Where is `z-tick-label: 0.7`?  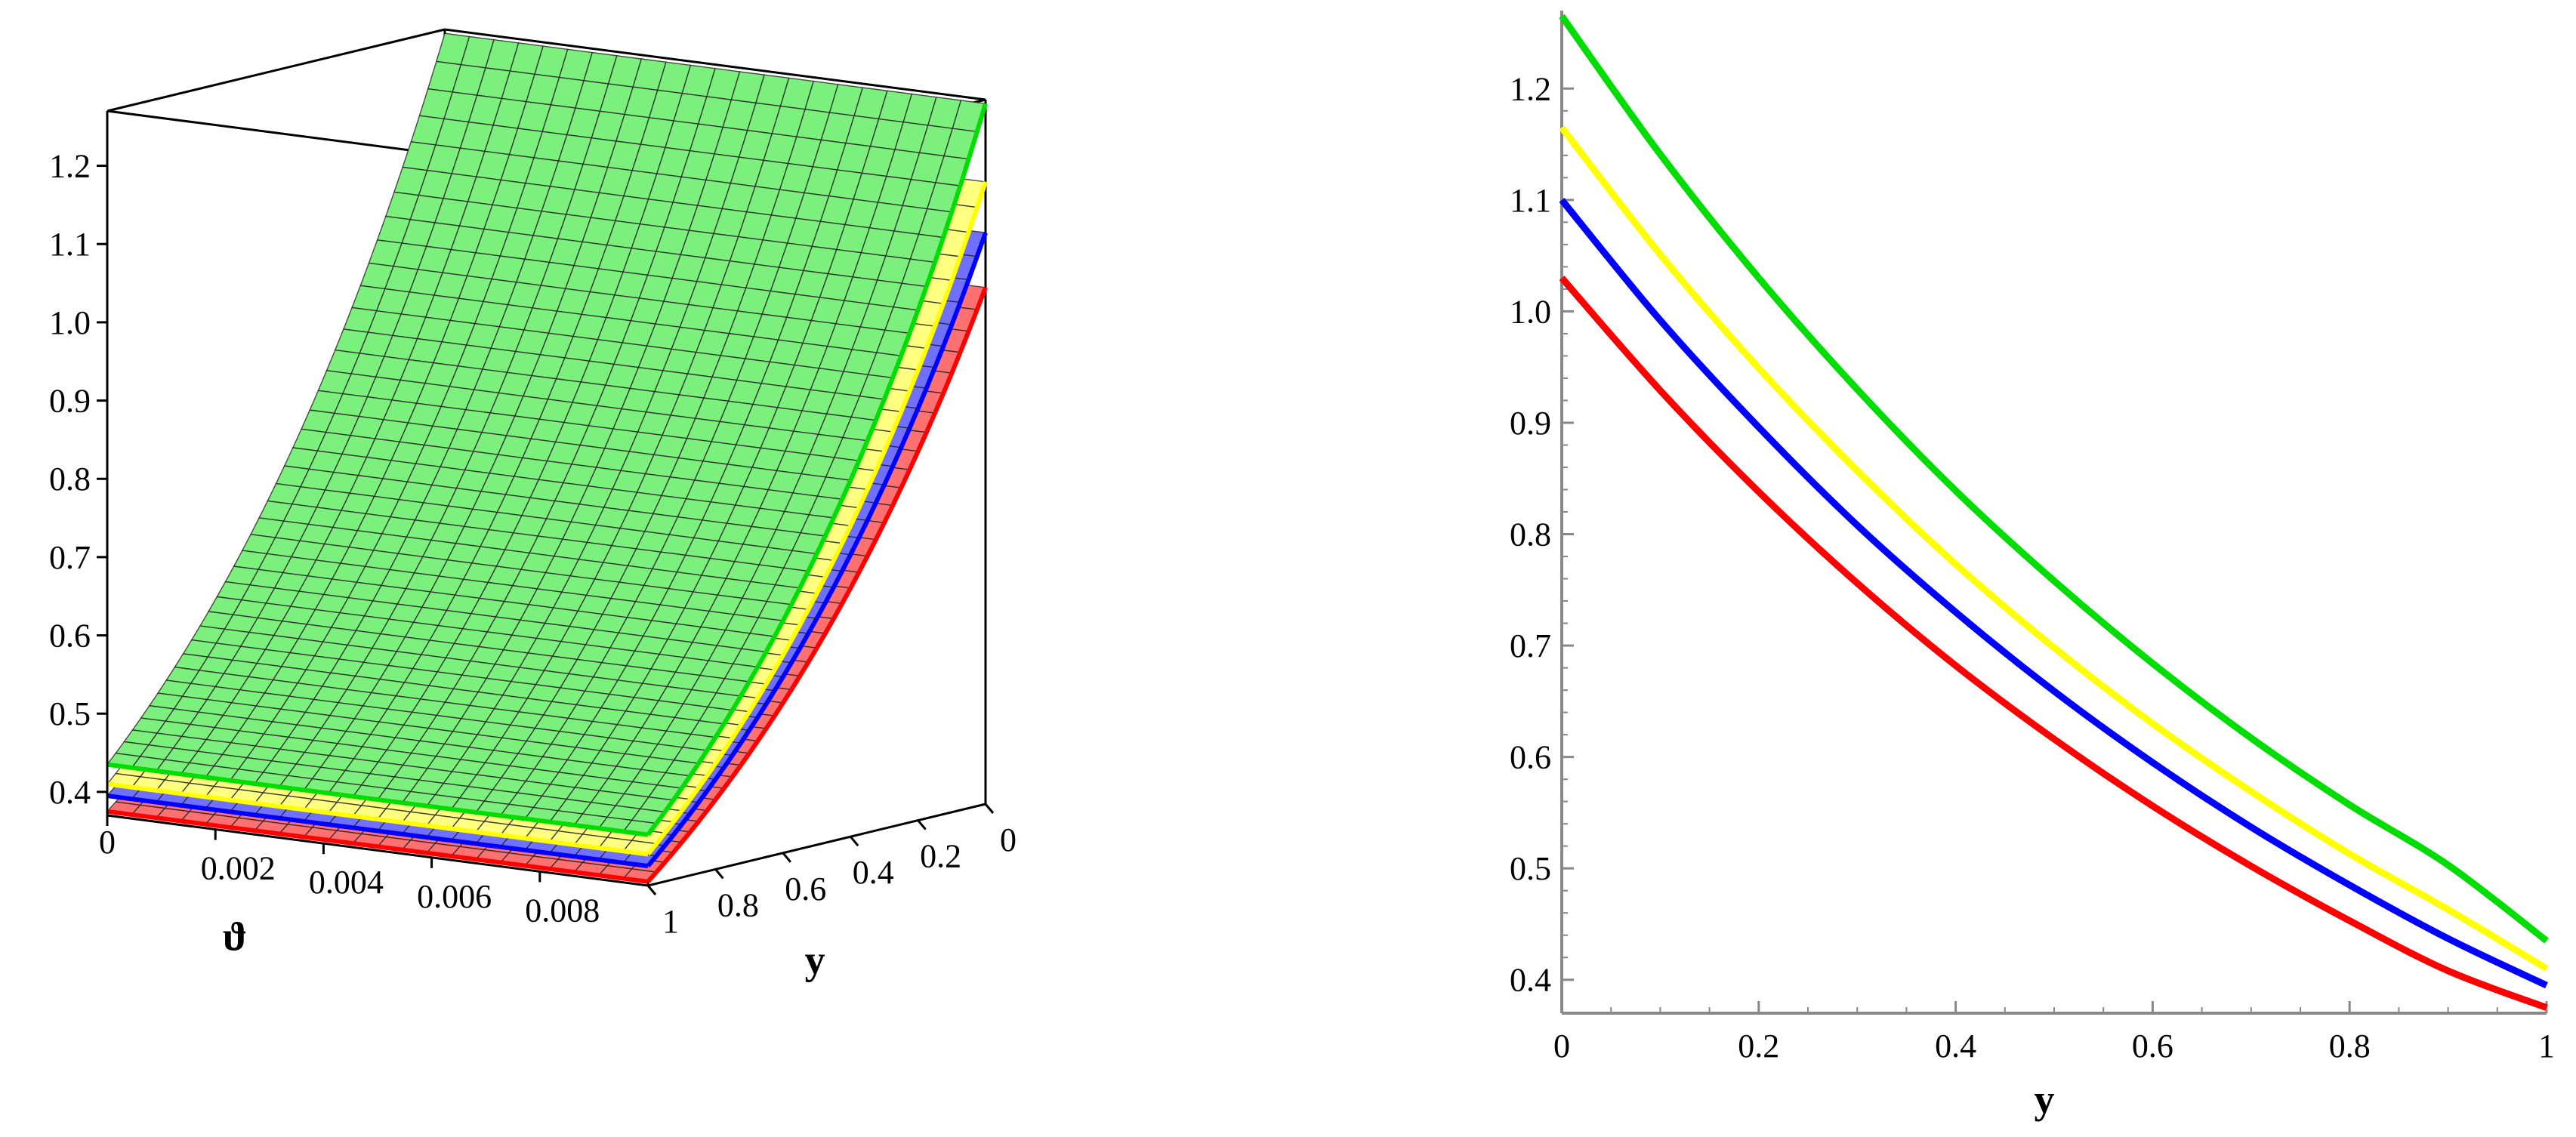 z-tick-label: 0.7 is located at coordinates (70, 557).